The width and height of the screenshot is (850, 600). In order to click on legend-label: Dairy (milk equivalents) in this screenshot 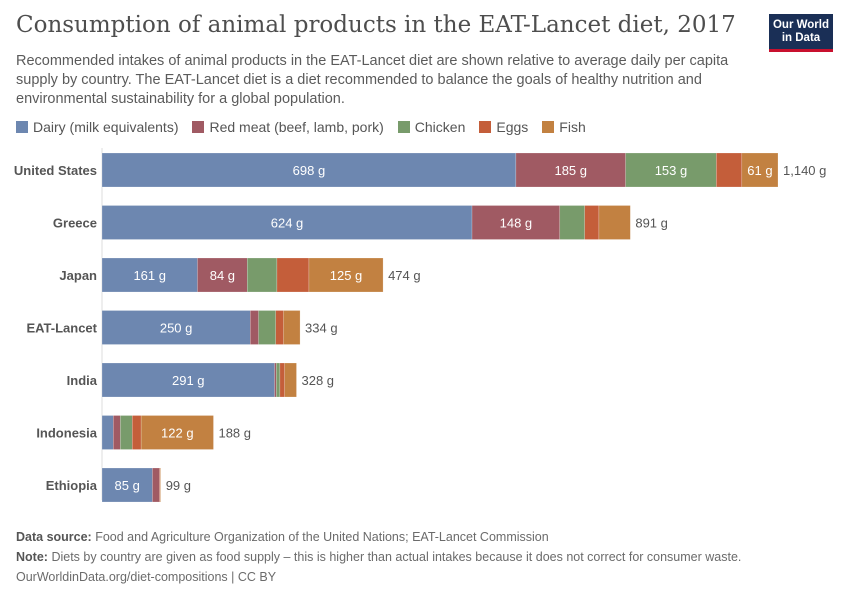, I will do `click(106, 127)`.